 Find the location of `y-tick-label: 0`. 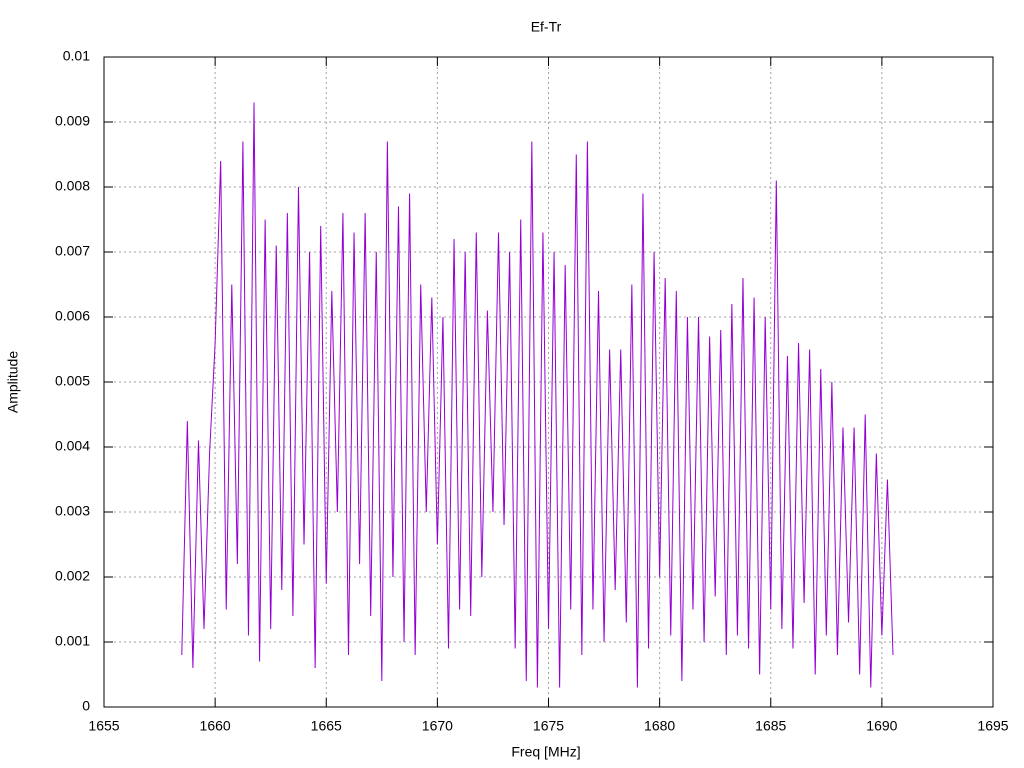

y-tick-label: 0 is located at coordinates (86, 706).